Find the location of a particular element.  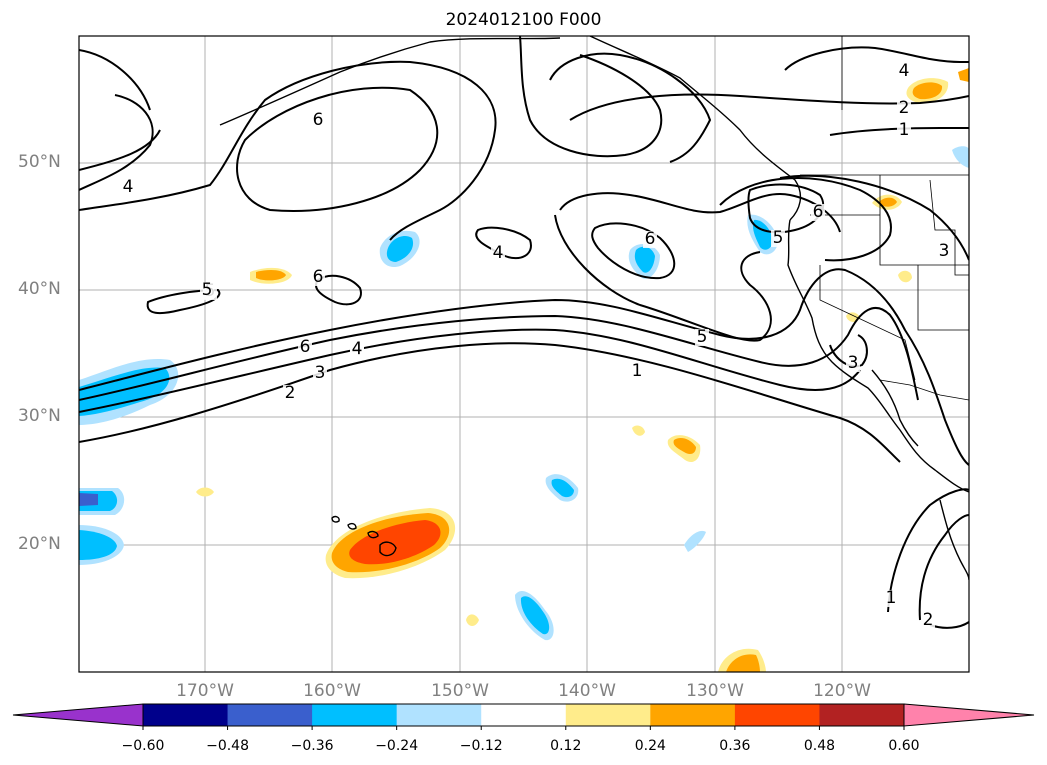

colorbar-tick-label: 0.36 is located at coordinates (735, 746).